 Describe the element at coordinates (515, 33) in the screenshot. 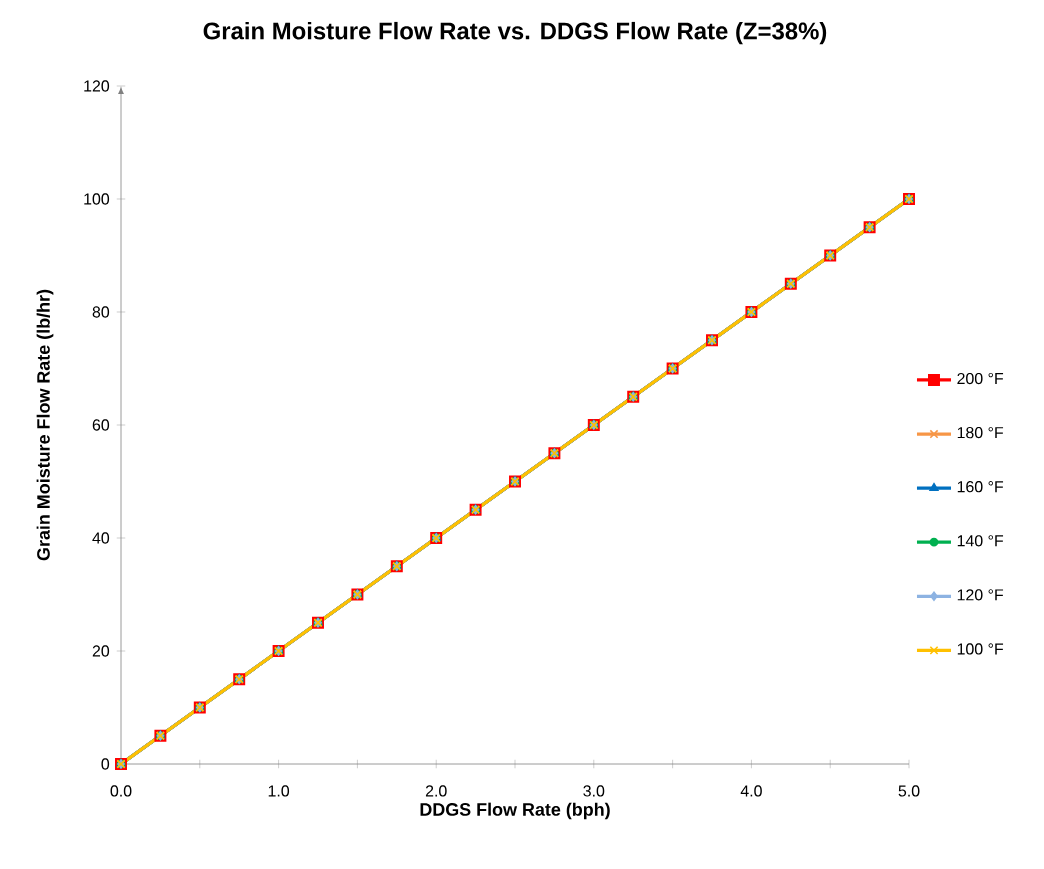

I see `chart-title: Grain Moisture Flow Rate vs. DDGS Flow Rate (Z=38%)` at that location.